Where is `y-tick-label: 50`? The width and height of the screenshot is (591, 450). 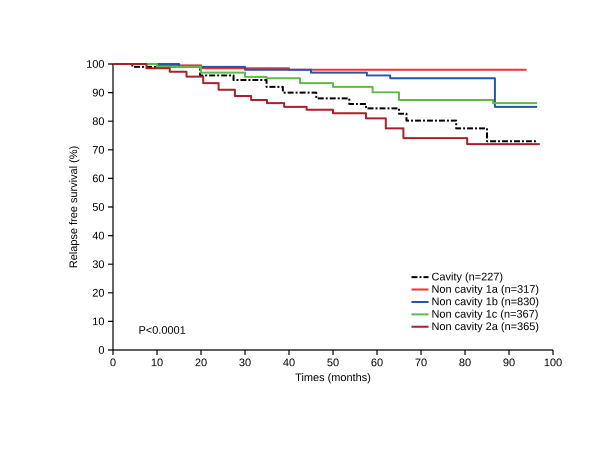
y-tick-label: 50 is located at coordinates (98, 207).